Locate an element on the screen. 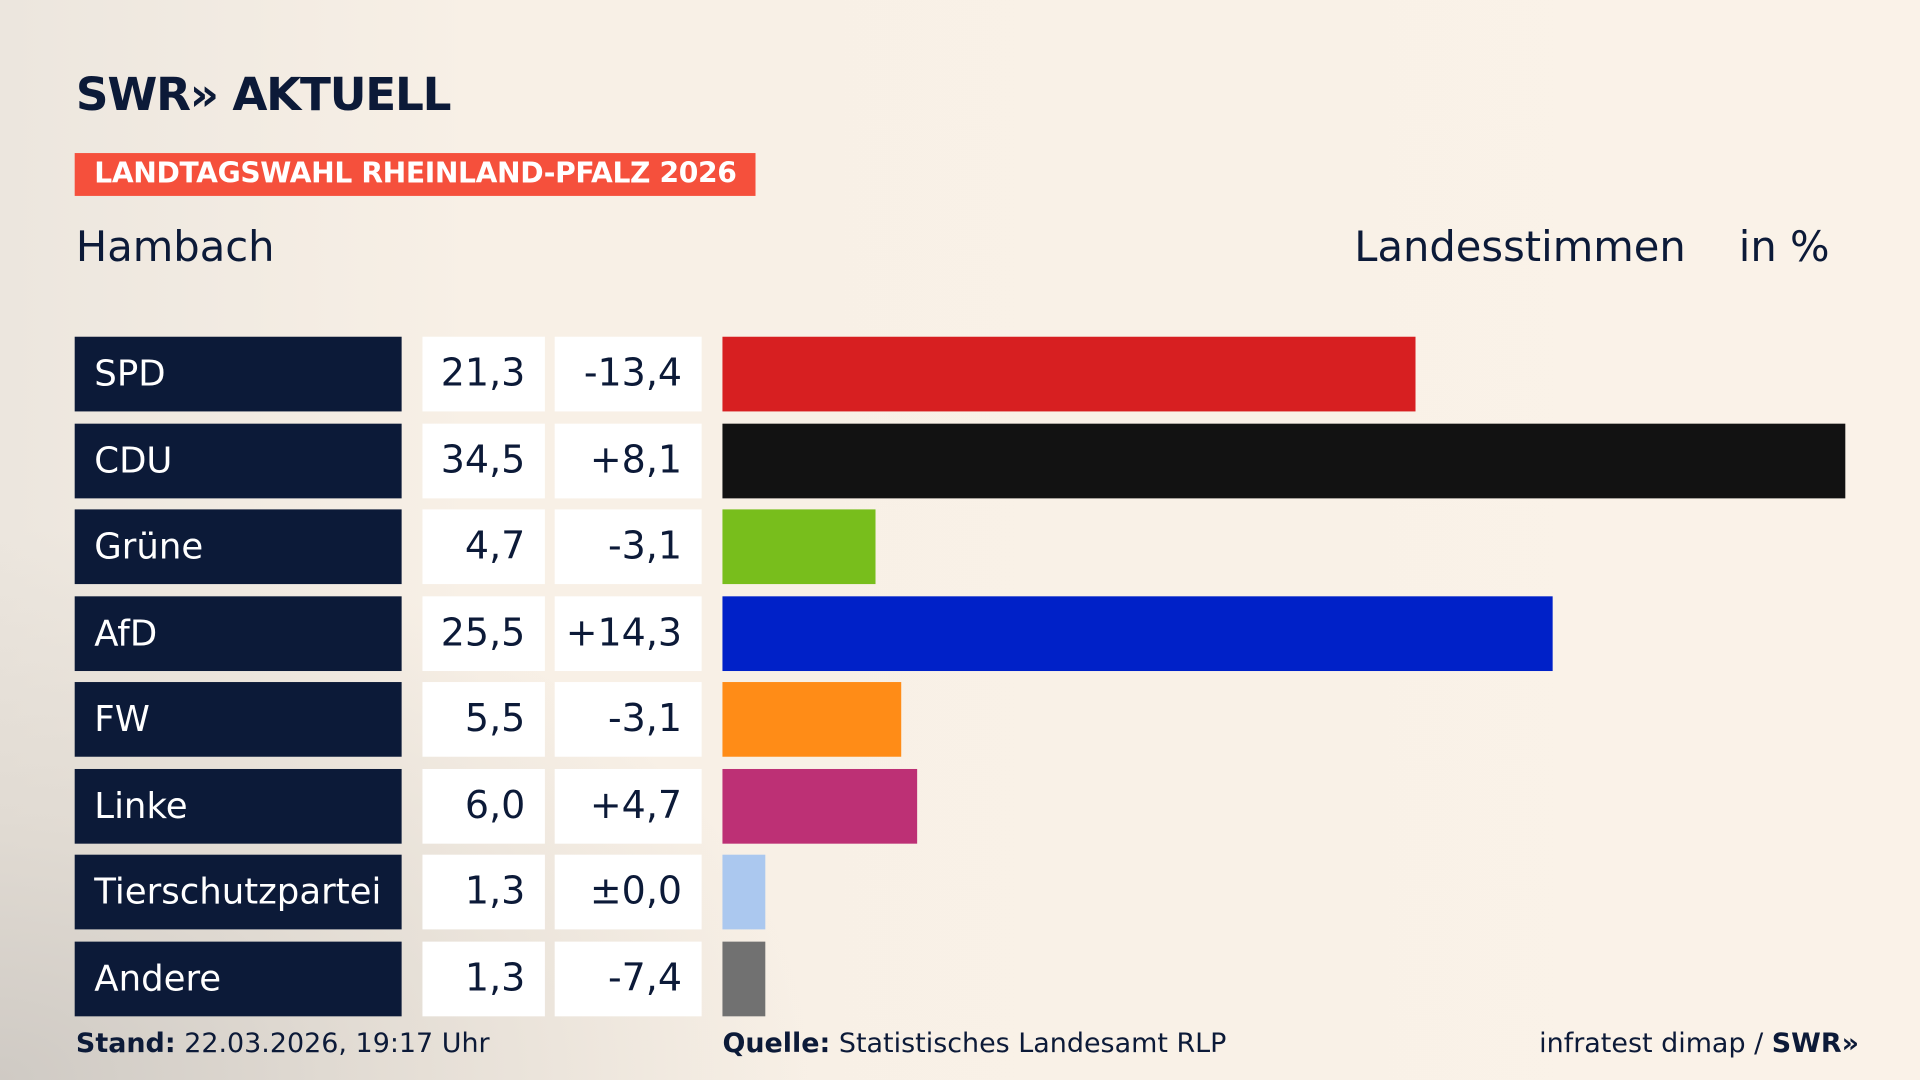 This screenshot has height=1080, width=1920. credit: infratest dimap / SWR» is located at coordinates (1699, 1044).